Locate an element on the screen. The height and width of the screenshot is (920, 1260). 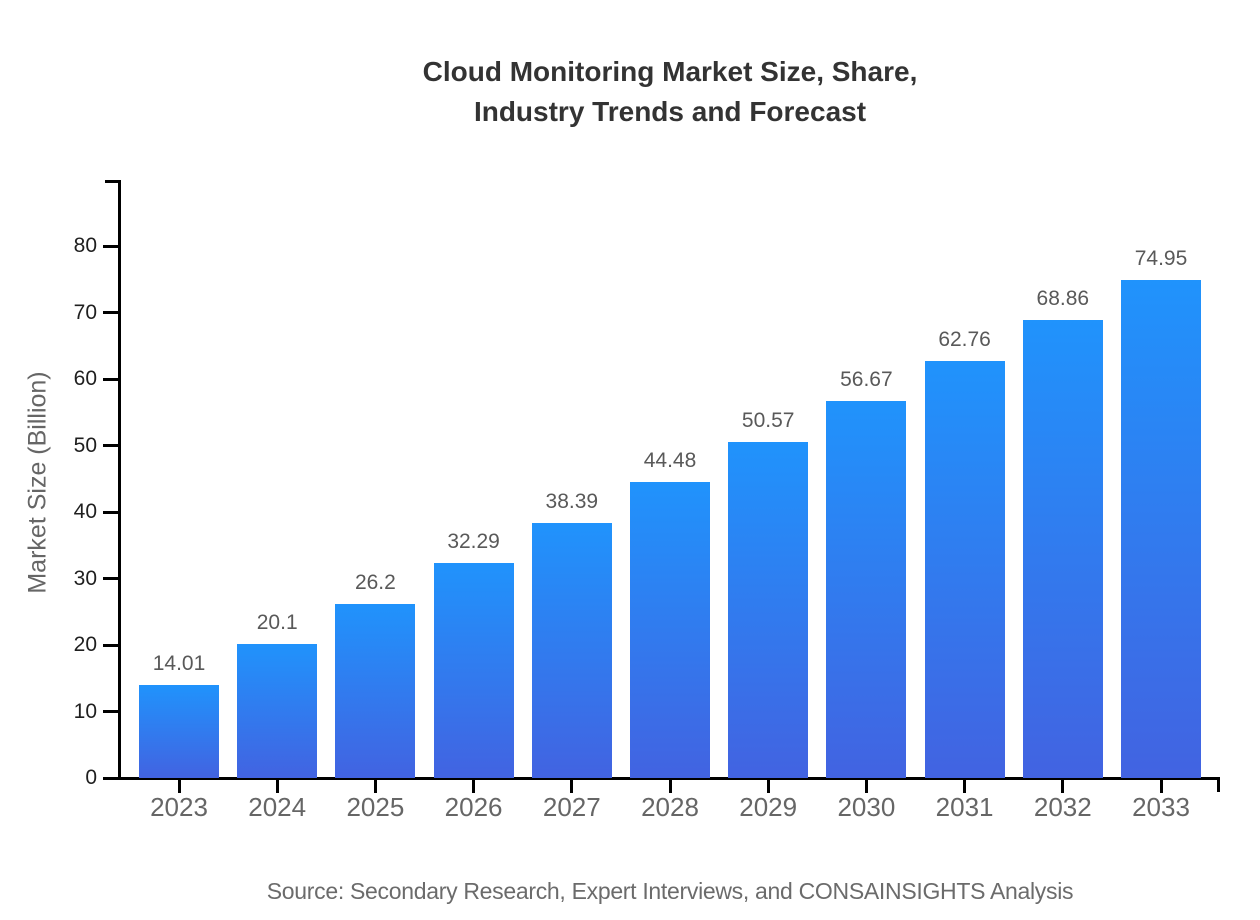
x-axis-tick-2026 is located at coordinates (474, 786).